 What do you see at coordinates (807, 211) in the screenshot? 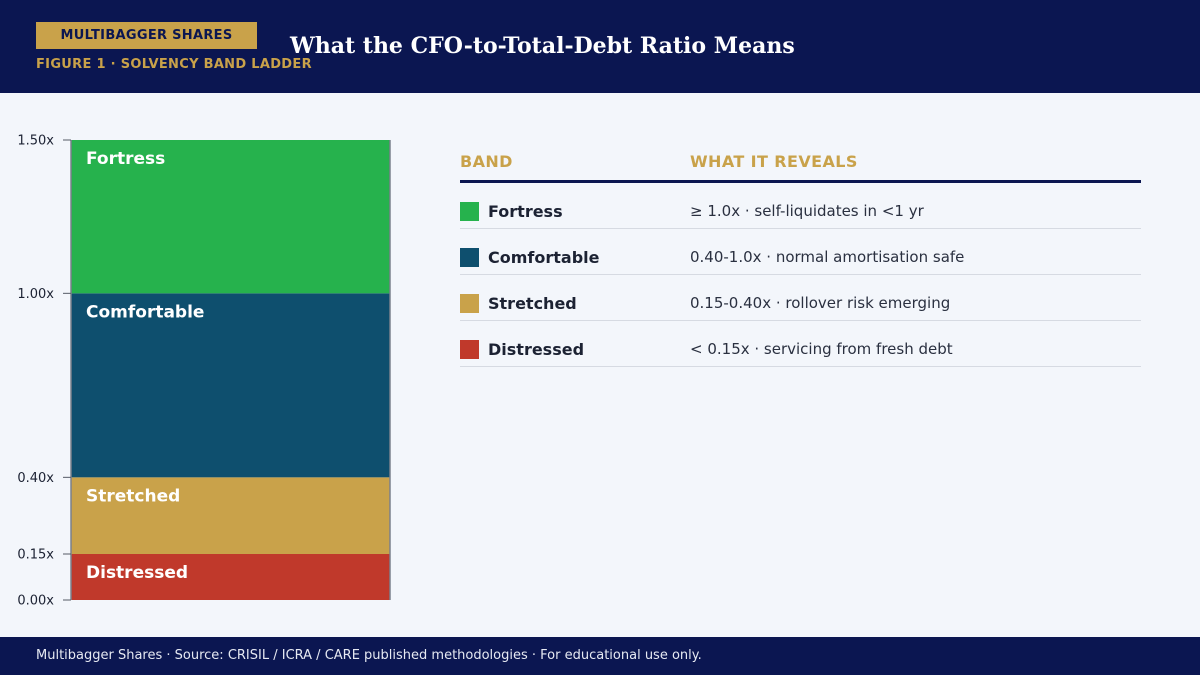
I see `legend-reveal-text: ≥ 1.0x · self-liquidates in <1 yr` at bounding box center [807, 211].